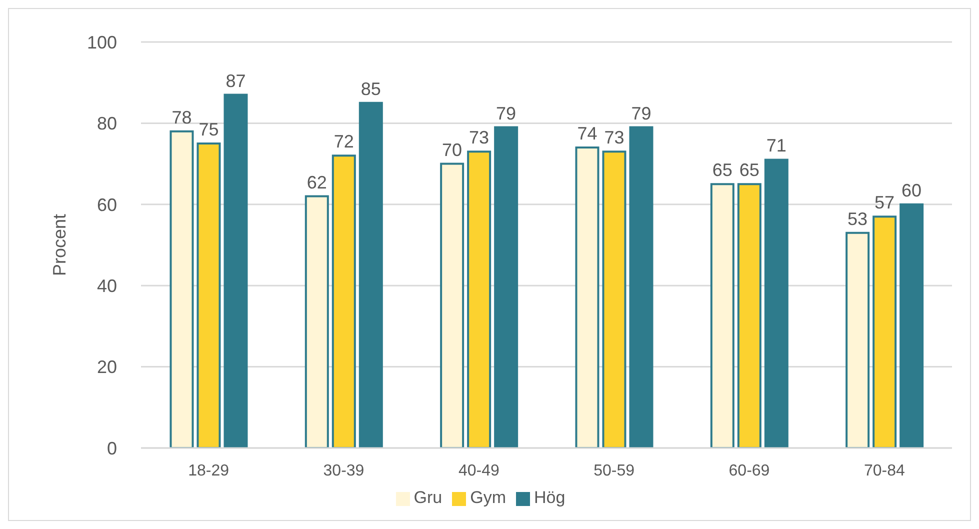  I want to click on y-tick-label: 40, so click(106, 286).